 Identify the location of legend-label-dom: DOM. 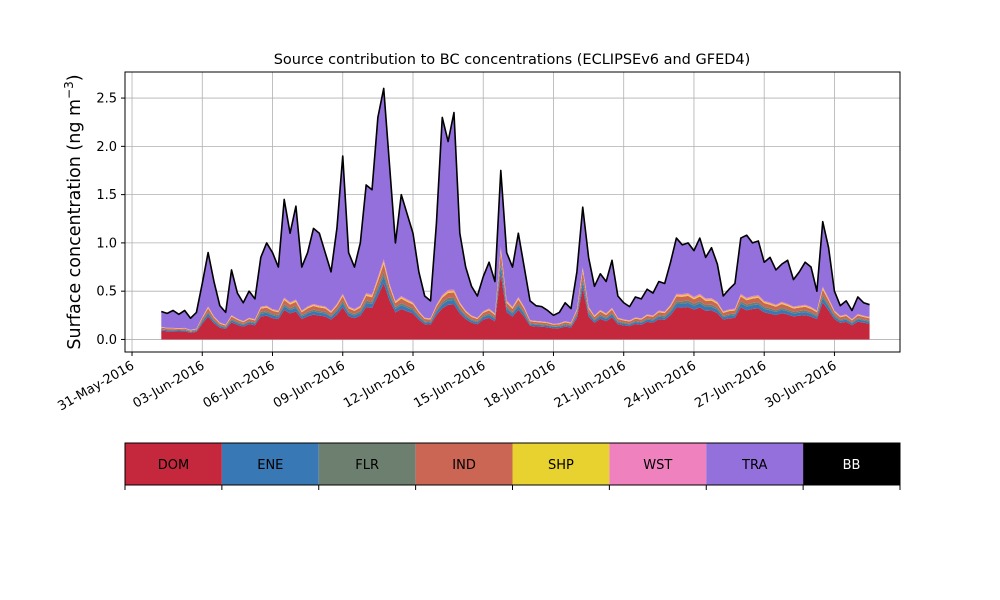
(173, 465).